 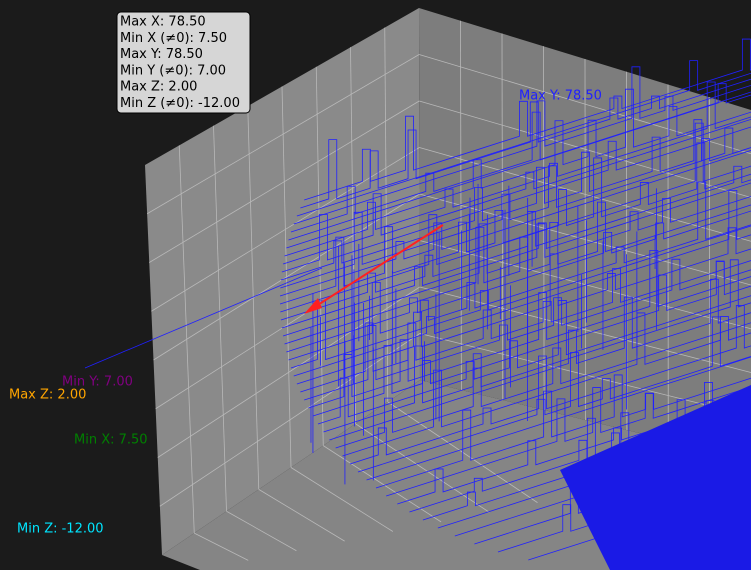 What do you see at coordinates (560, 96) in the screenshot?
I see `max-y-label: Max Y: 78.50` at bounding box center [560, 96].